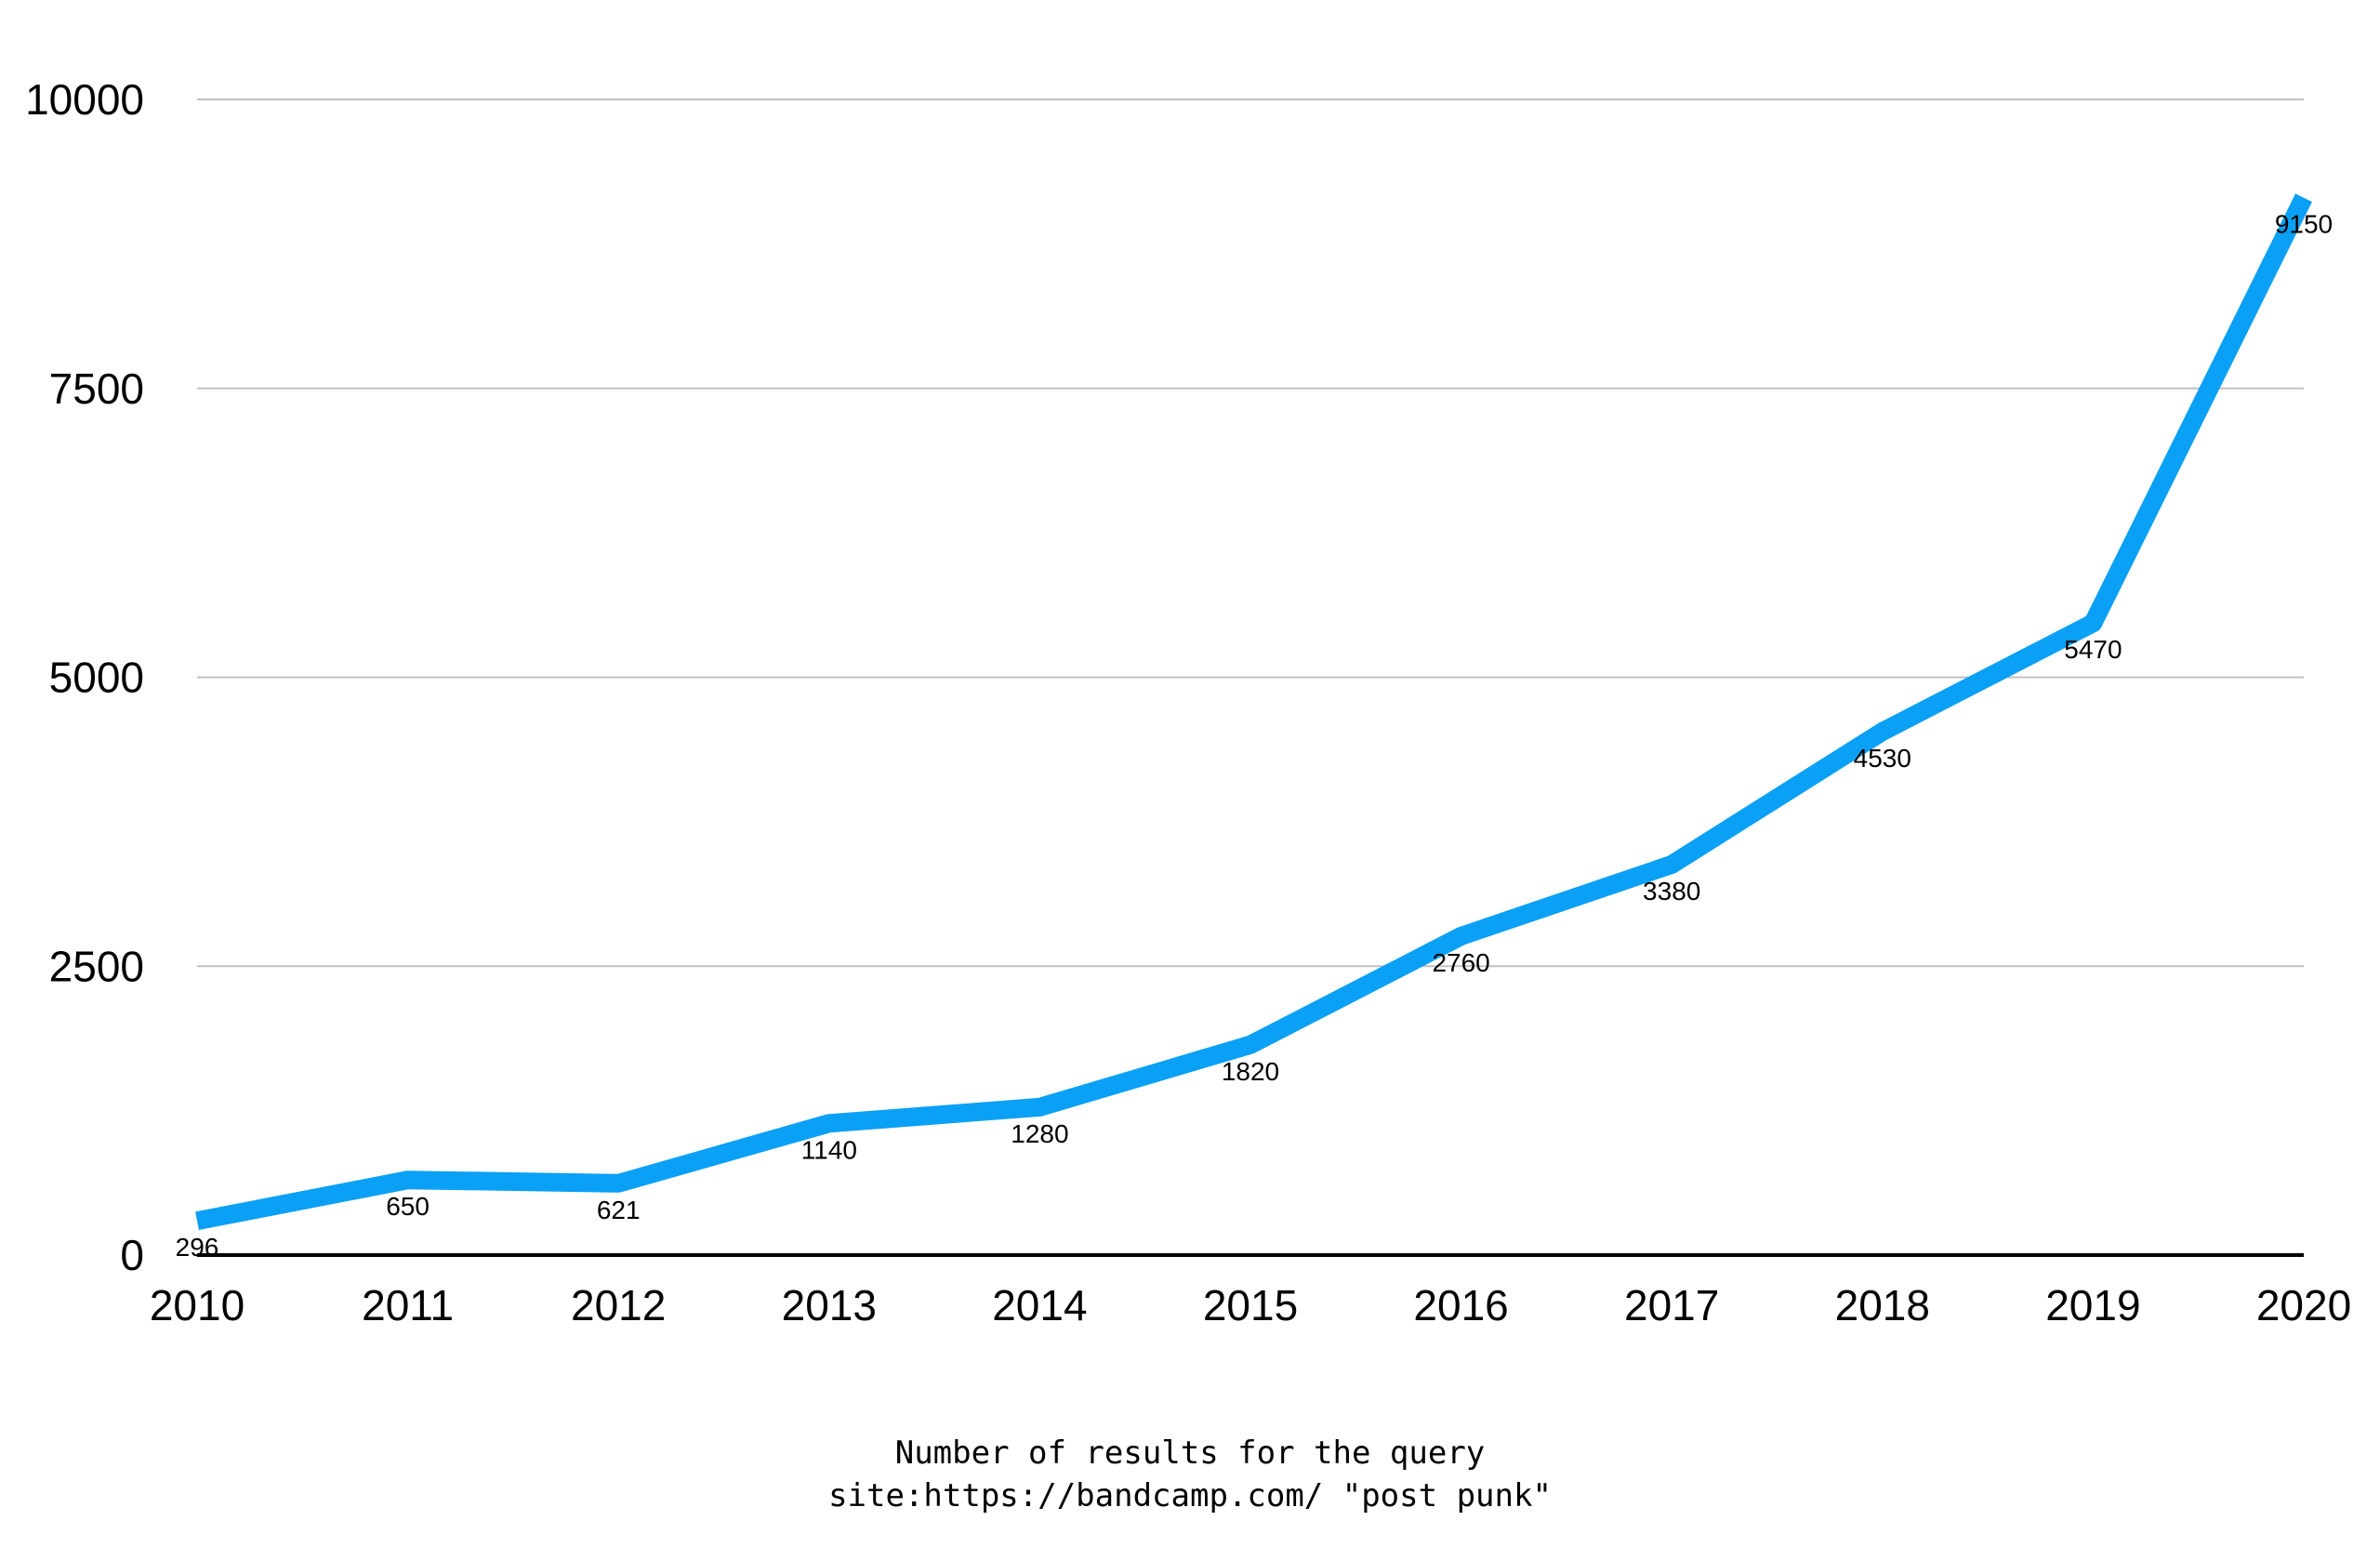 The image size is (2380, 1547). I want to click on y-axis-ticks: 0 2500 5000 7500 10000, so click(84, 677).